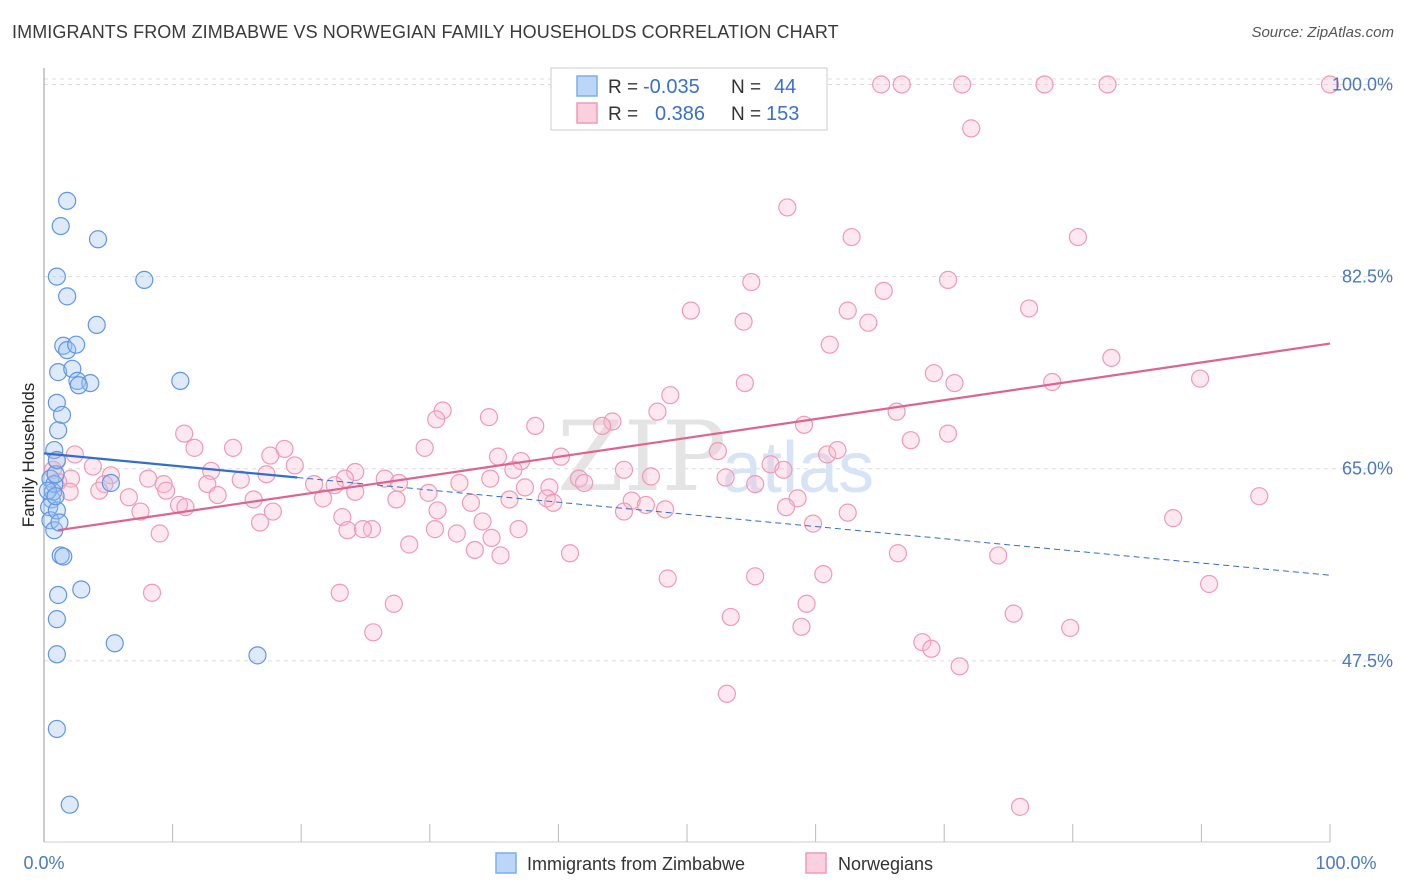 The width and height of the screenshot is (1406, 892). I want to click on y-axis-label: Family Households, so click(28, 455).